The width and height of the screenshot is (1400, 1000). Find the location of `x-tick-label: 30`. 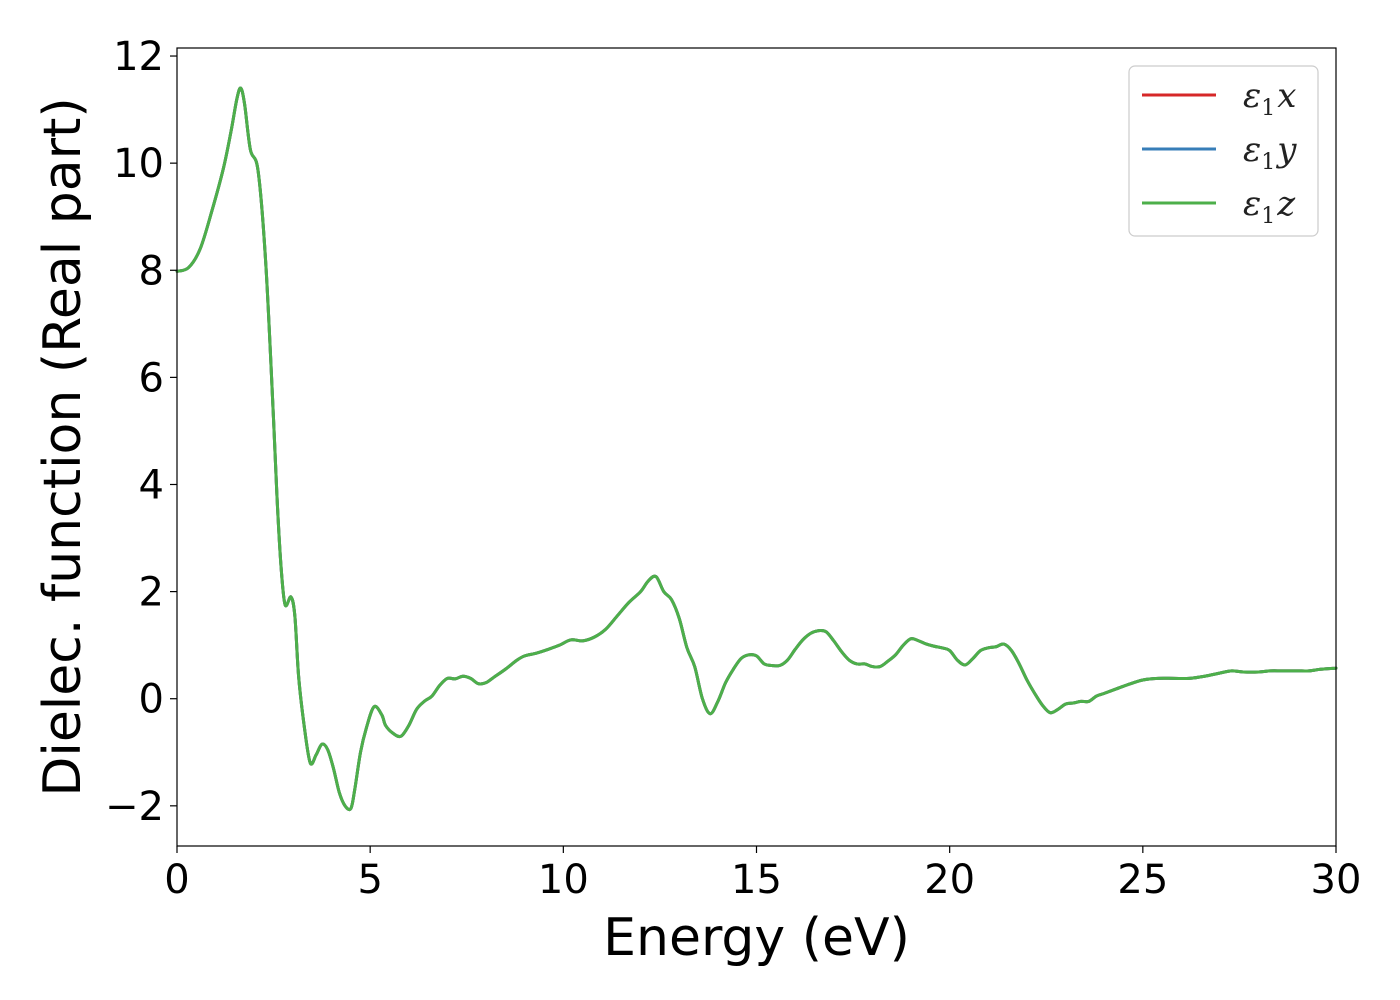

x-tick-label: 30 is located at coordinates (1336, 880).